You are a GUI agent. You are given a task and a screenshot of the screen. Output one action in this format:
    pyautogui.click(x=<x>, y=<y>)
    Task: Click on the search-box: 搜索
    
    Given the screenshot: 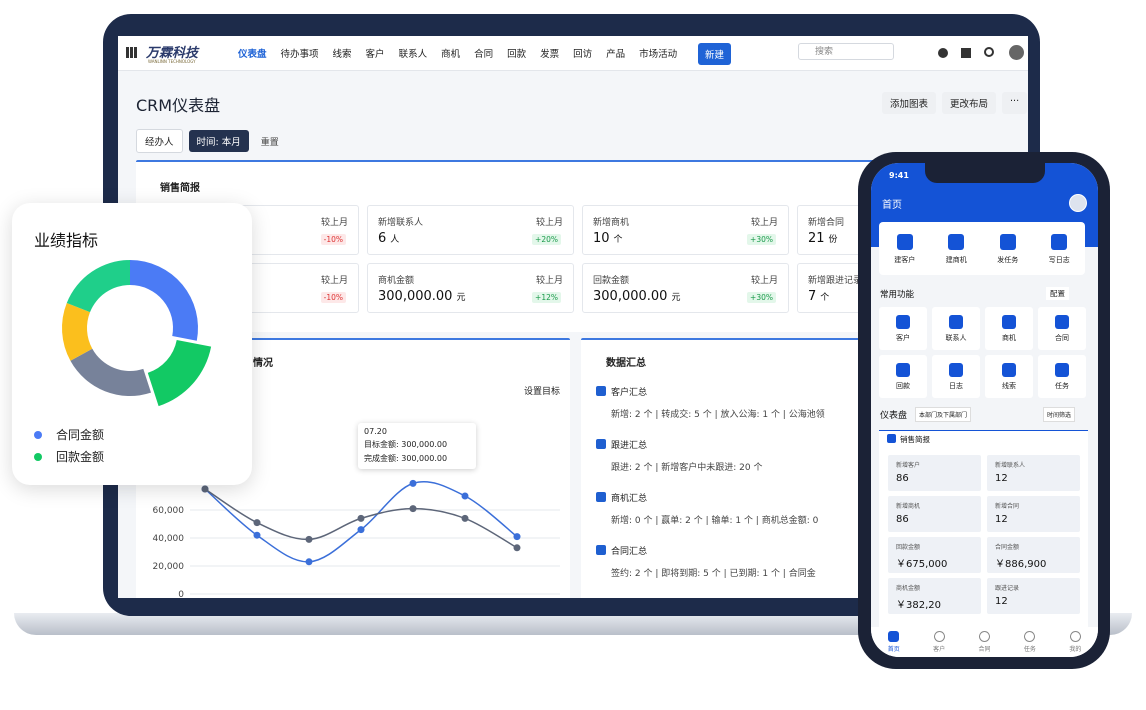 What is the action you would take?
    pyautogui.click(x=846, y=51)
    